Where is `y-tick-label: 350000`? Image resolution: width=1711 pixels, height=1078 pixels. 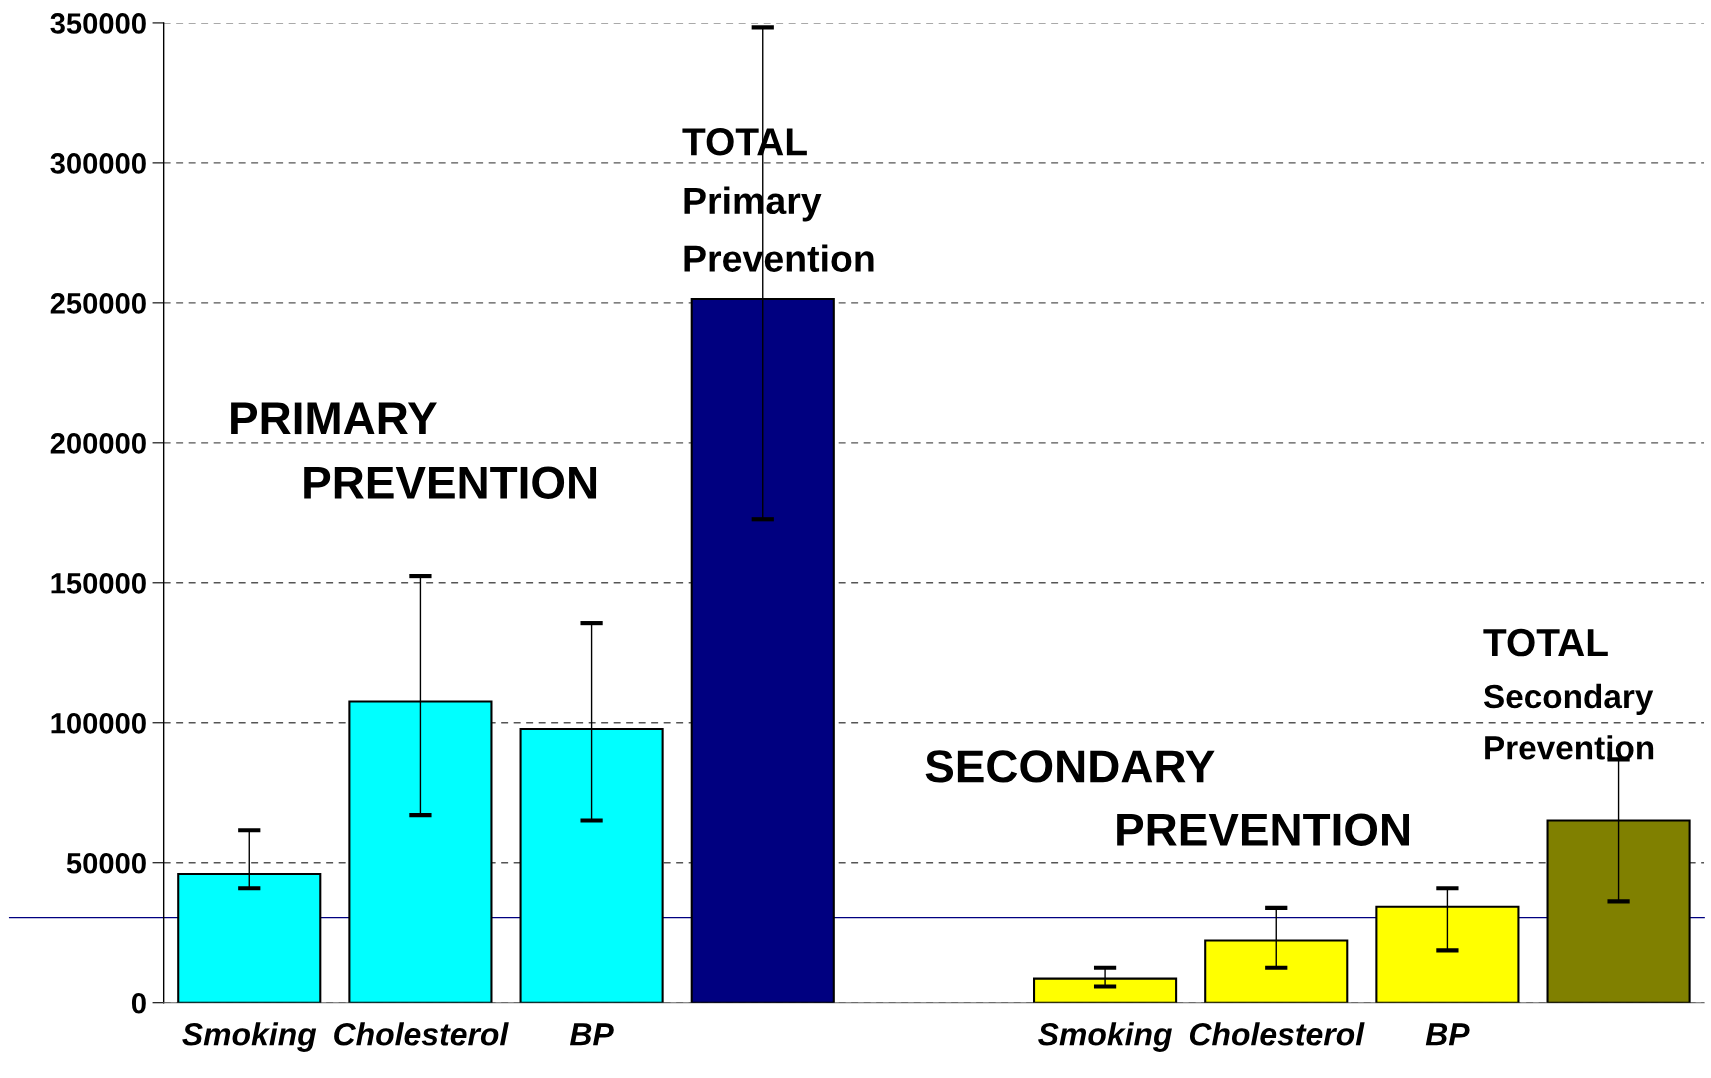 y-tick-label: 350000 is located at coordinates (98, 23).